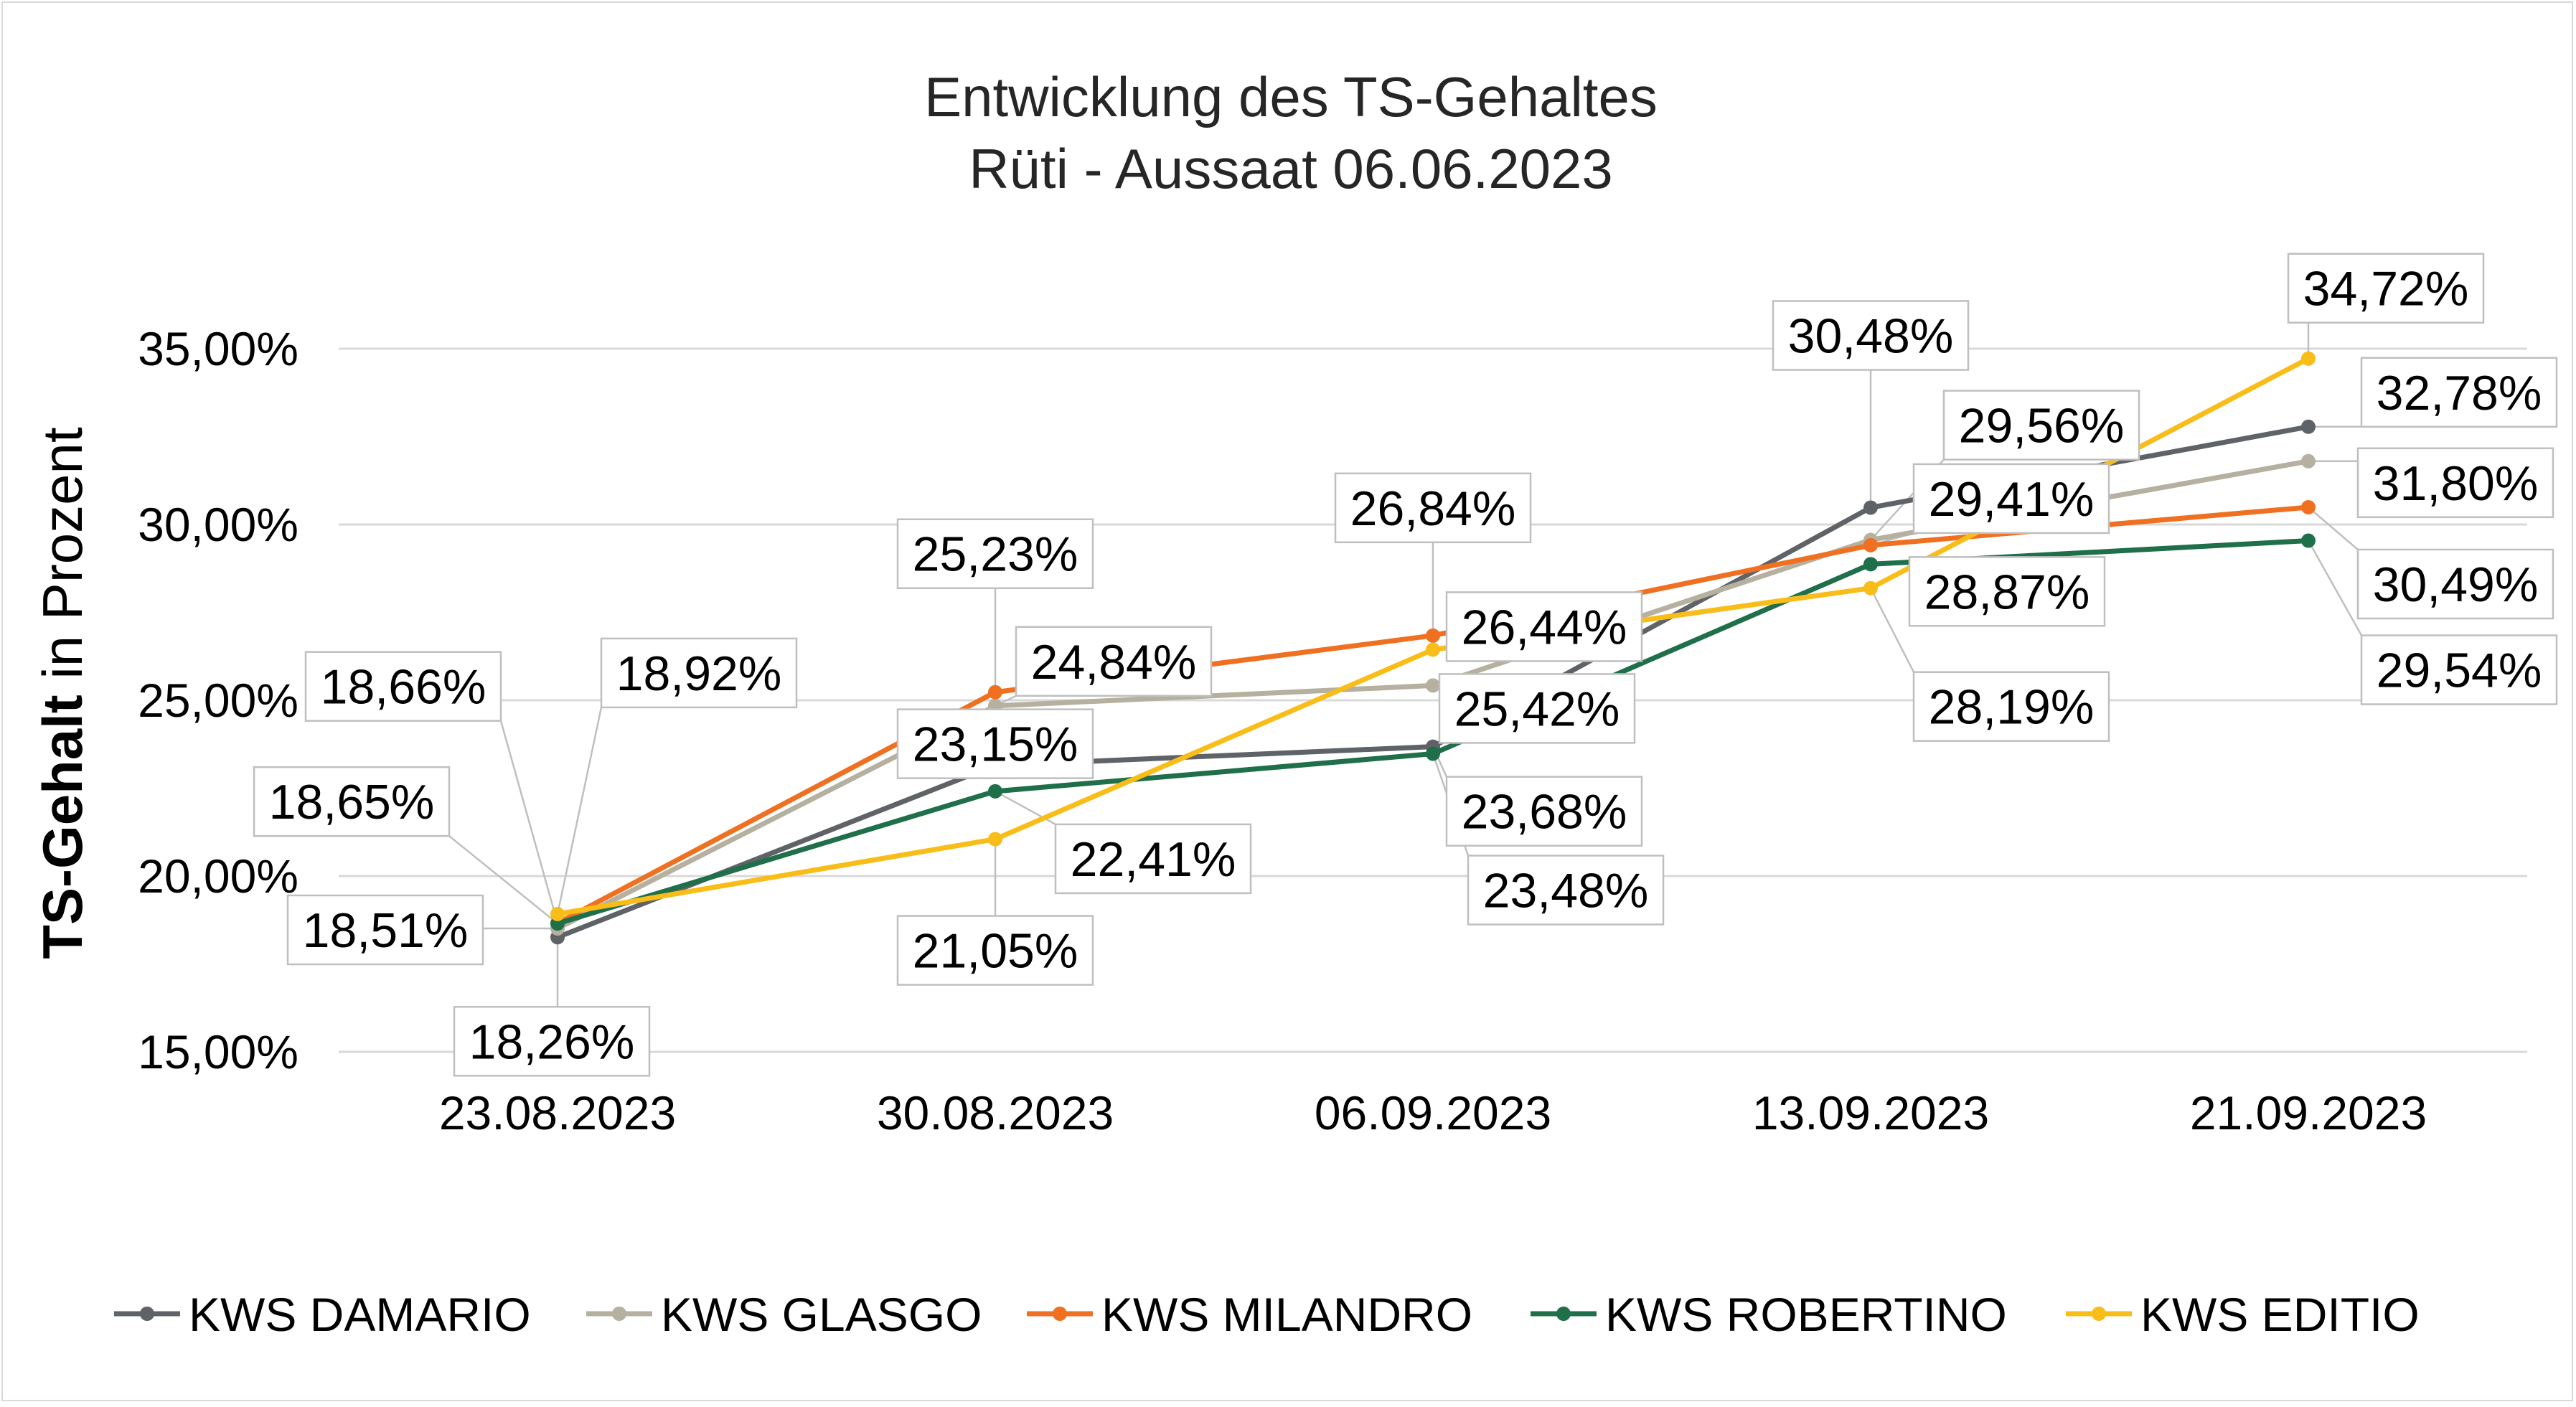 Image resolution: width=2576 pixels, height=1407 pixels. I want to click on y-tick-label: 25,00%, so click(218, 700).